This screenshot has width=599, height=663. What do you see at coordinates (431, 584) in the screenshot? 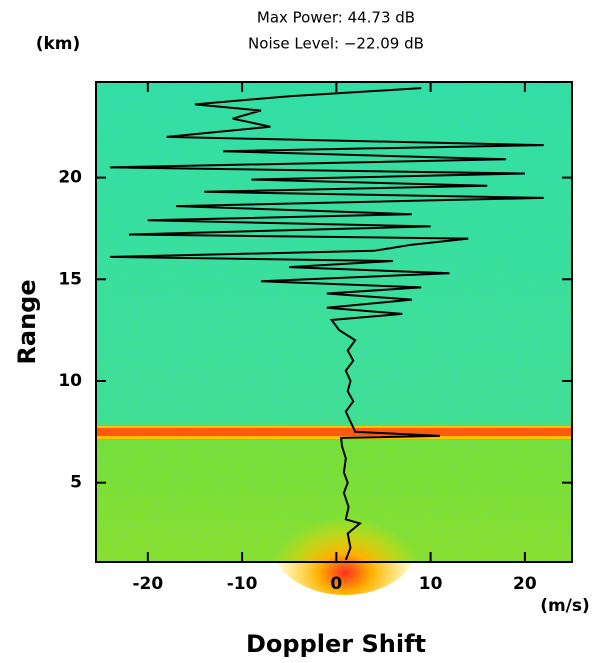
I see `x-tick-label: 10` at bounding box center [431, 584].